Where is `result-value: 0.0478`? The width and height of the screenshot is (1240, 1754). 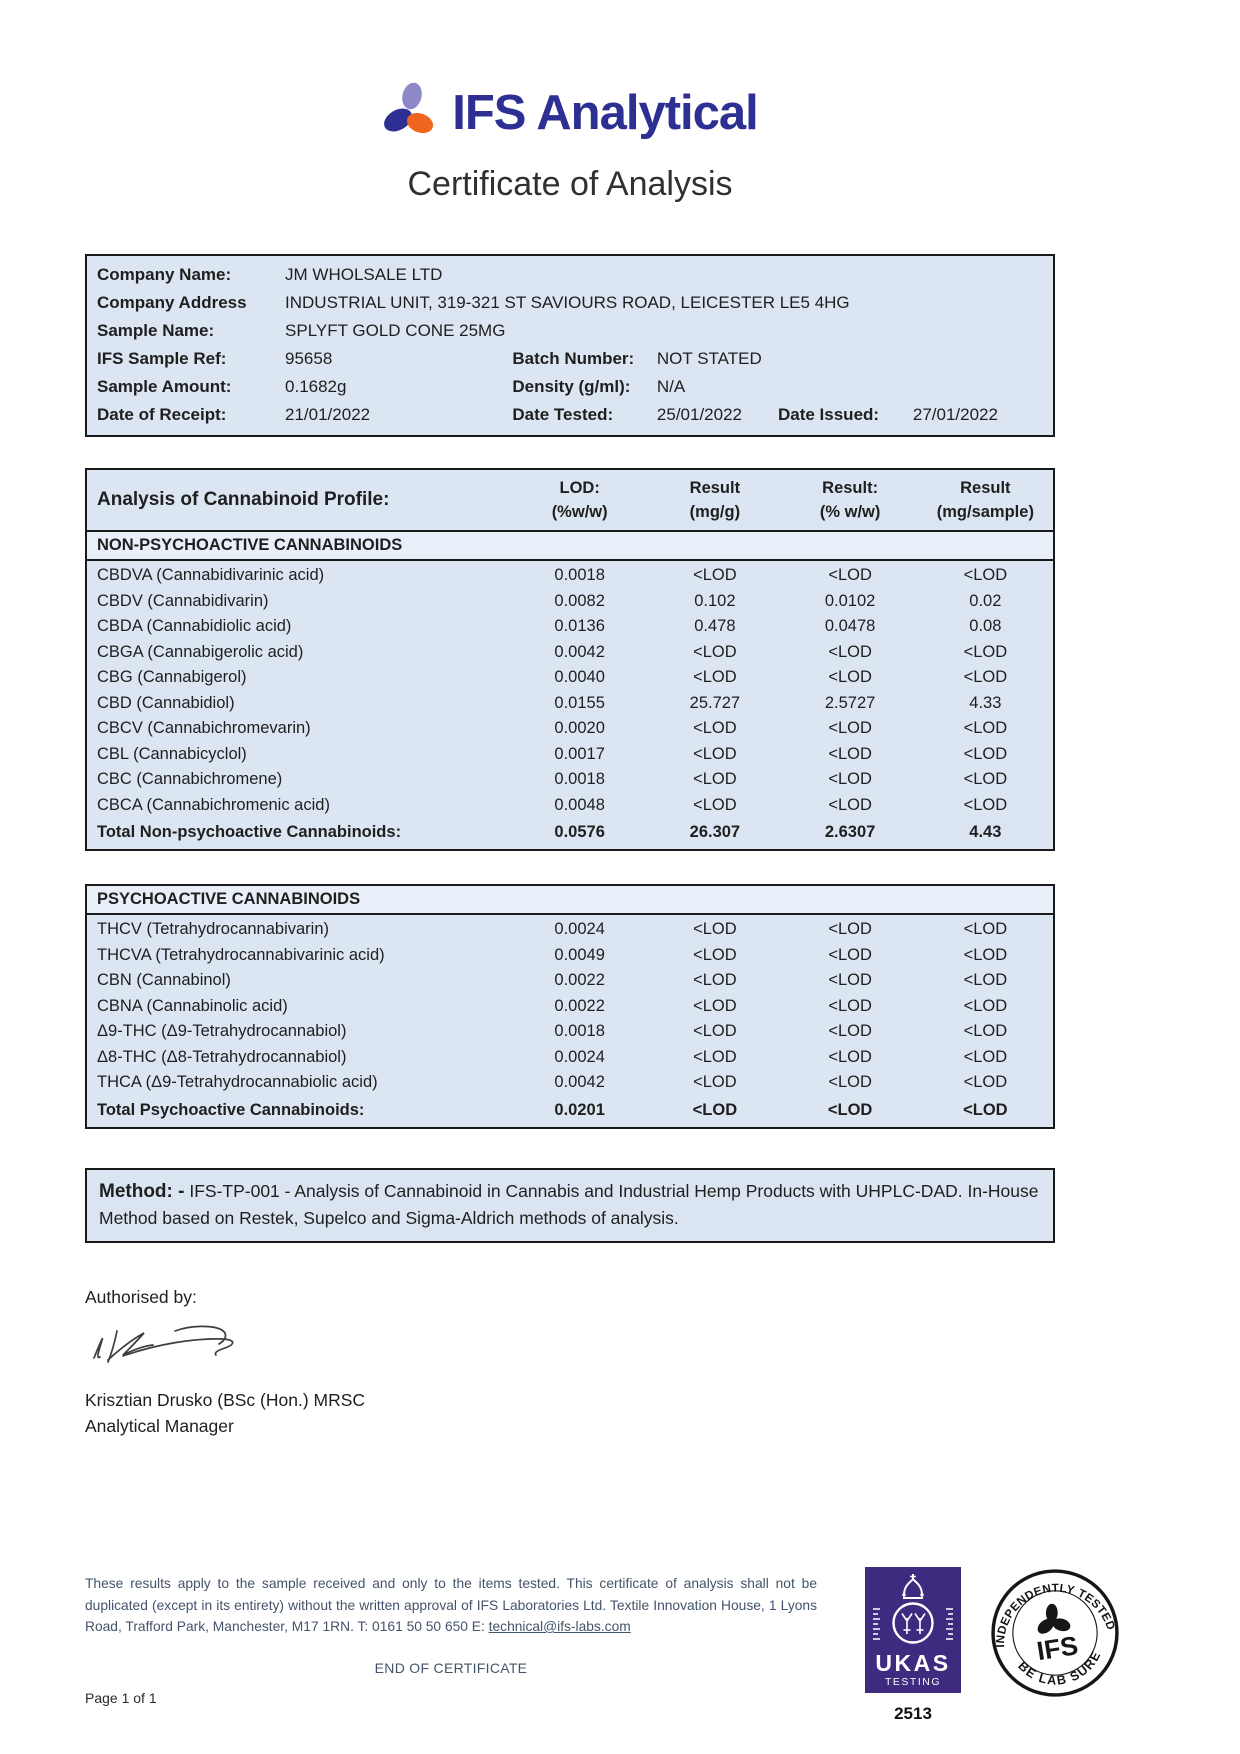 result-value: 0.0478 is located at coordinates (850, 626).